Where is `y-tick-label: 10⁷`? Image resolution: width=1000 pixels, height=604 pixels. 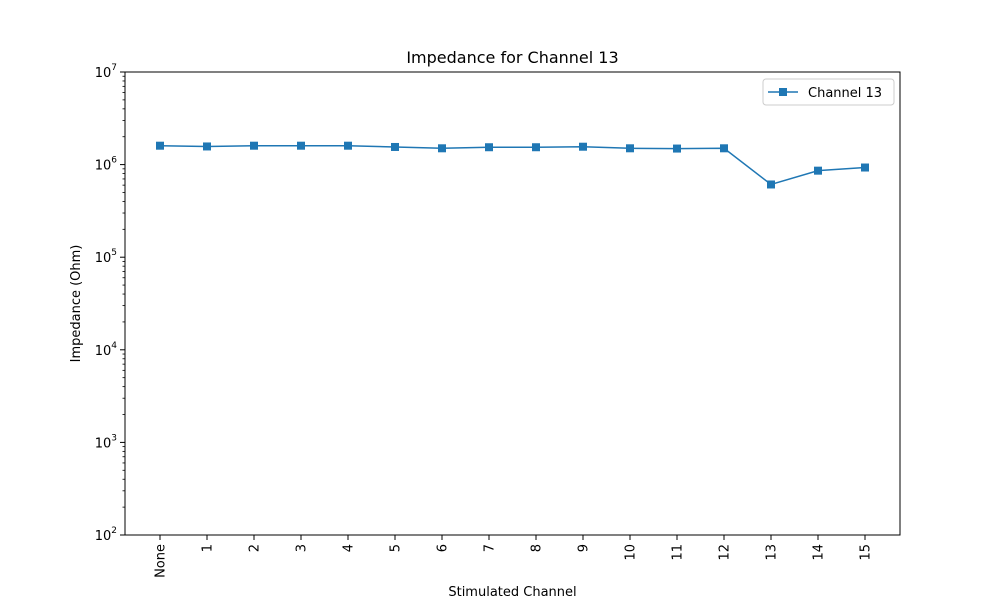 y-tick-label: 10⁷ is located at coordinates (106, 72).